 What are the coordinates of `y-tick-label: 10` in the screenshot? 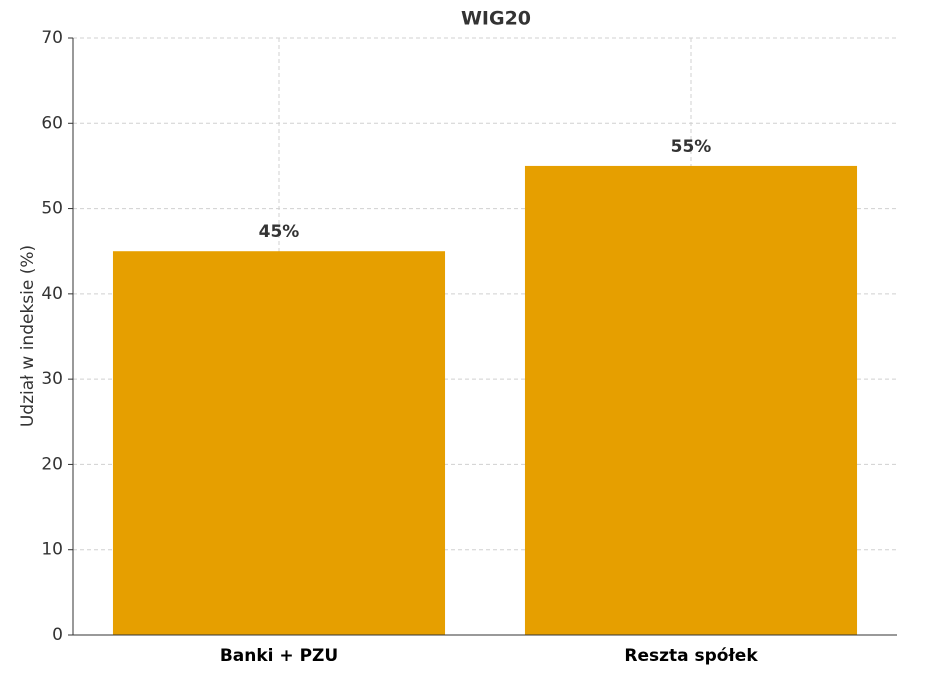 It's located at (52, 550).